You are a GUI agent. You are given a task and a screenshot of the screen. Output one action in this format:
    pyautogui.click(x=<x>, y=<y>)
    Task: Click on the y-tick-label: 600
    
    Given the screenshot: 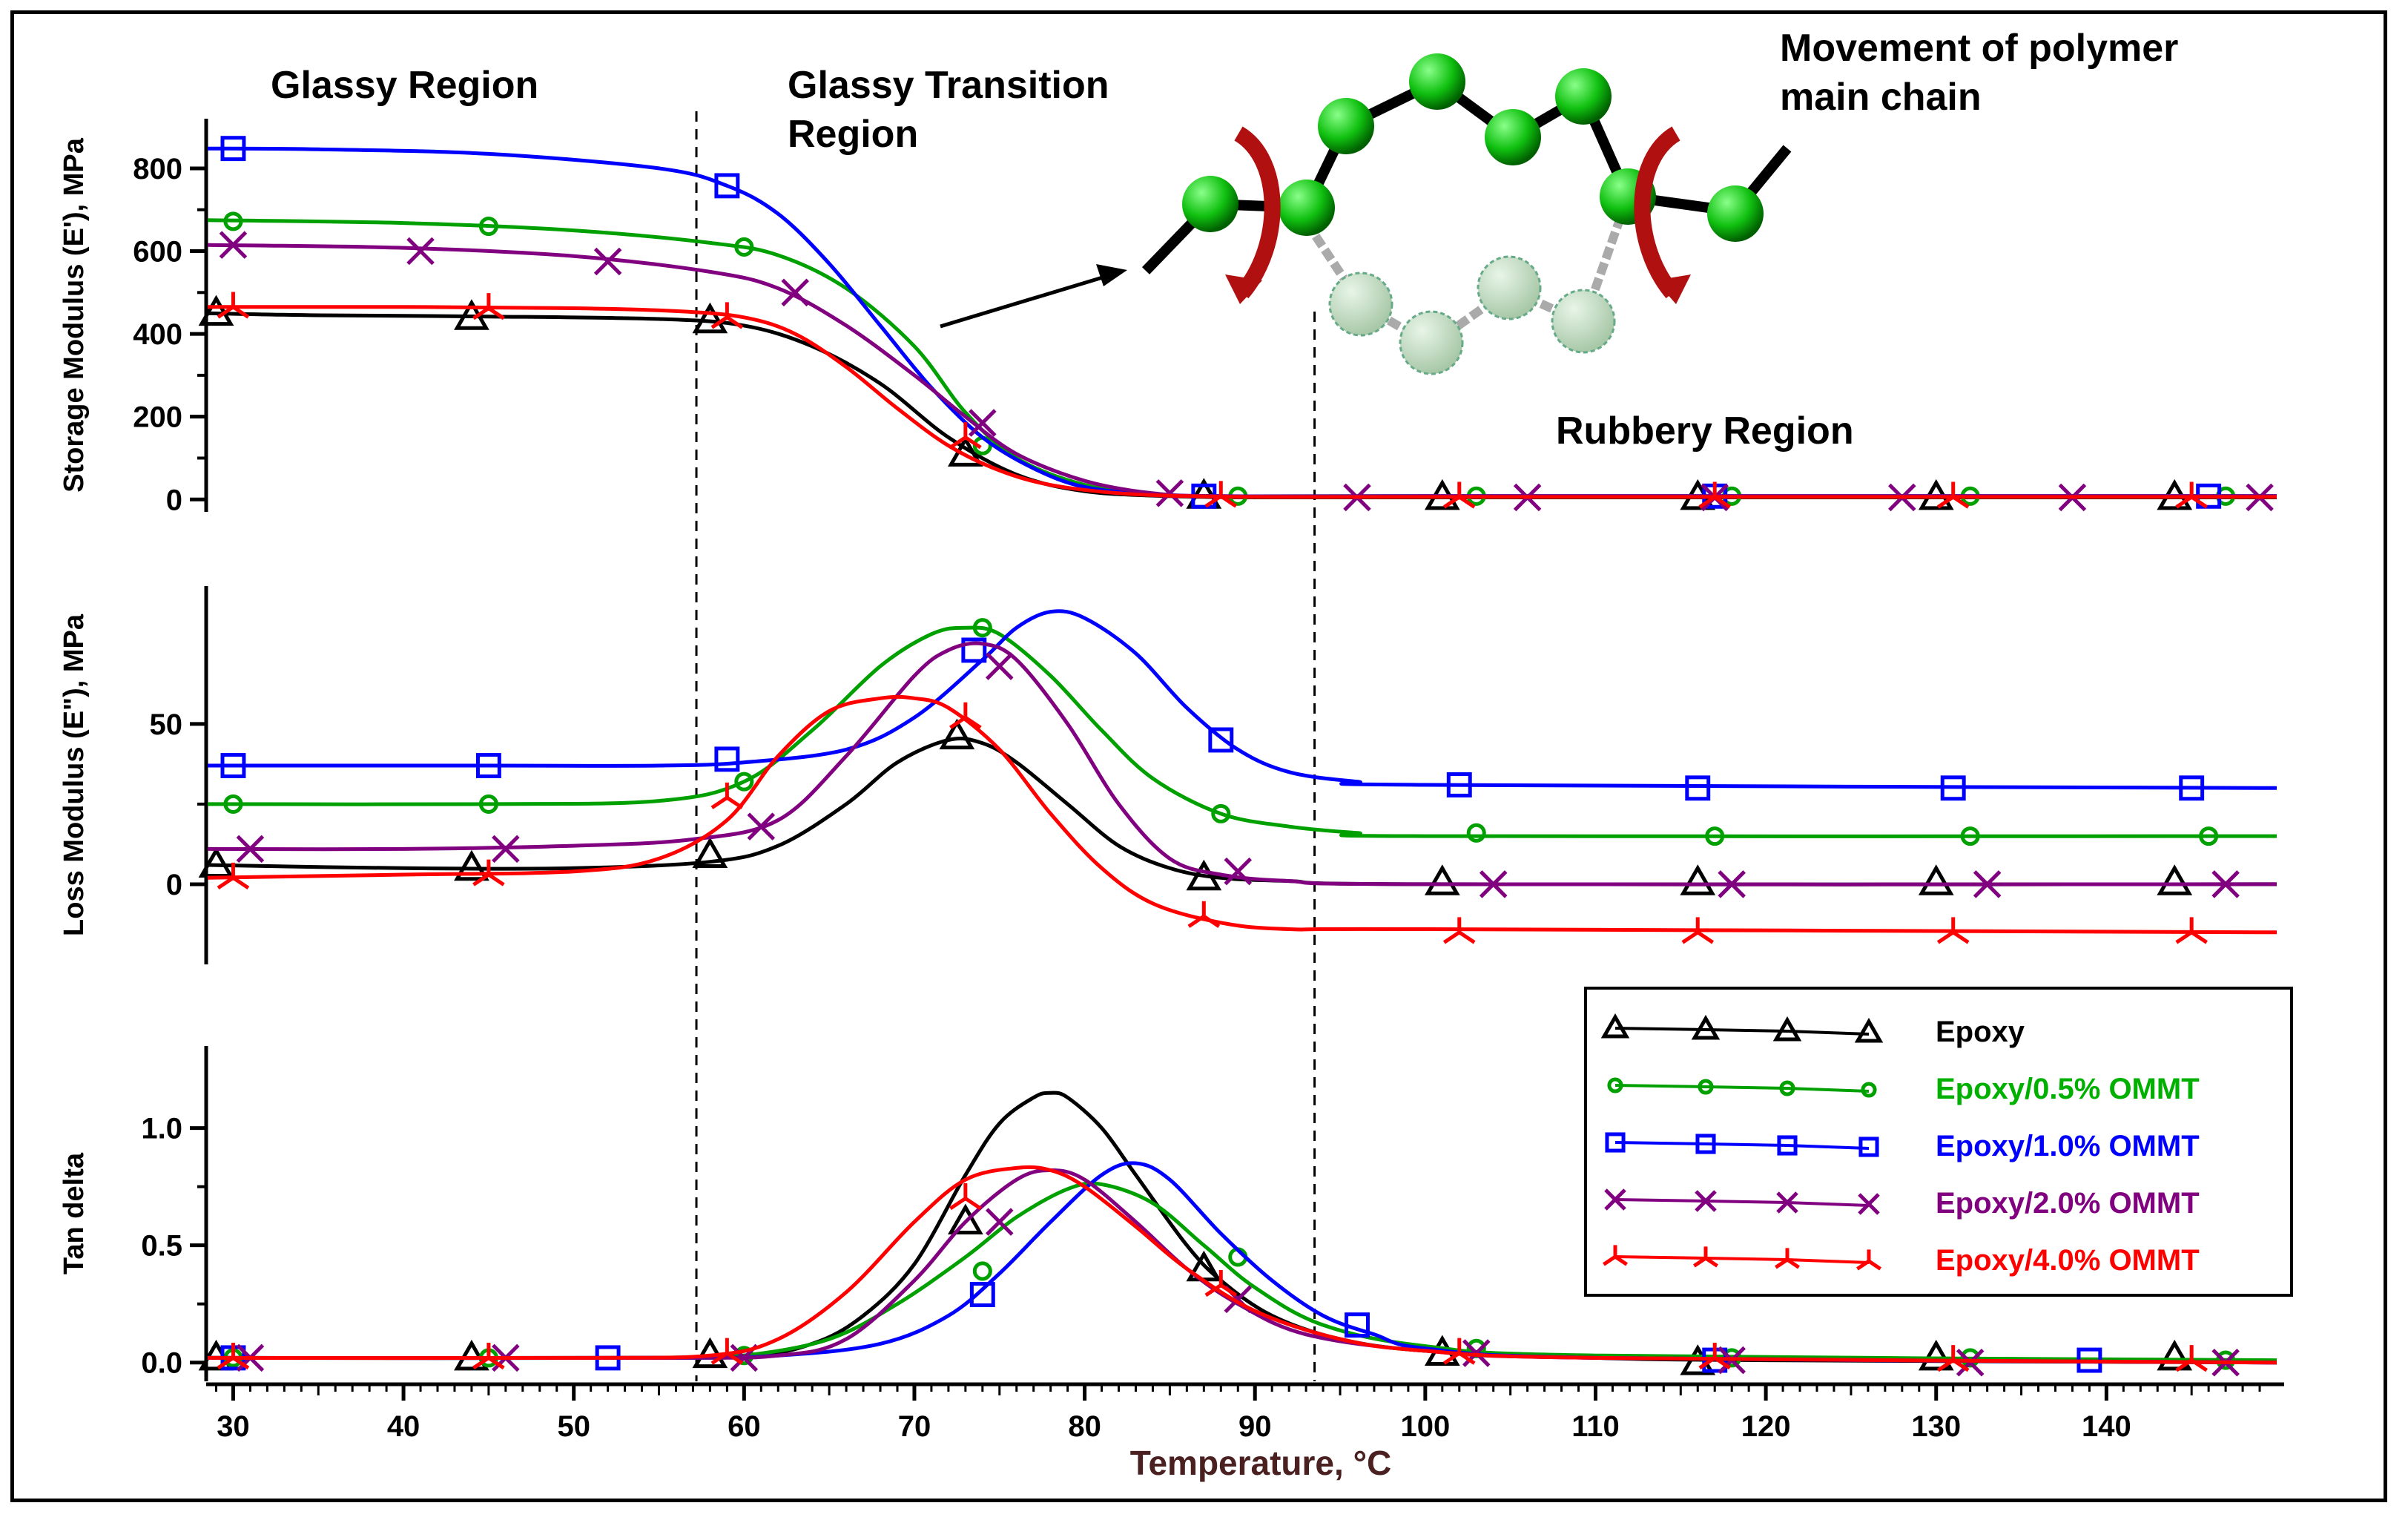 What is the action you would take?
    pyautogui.click(x=158, y=252)
    